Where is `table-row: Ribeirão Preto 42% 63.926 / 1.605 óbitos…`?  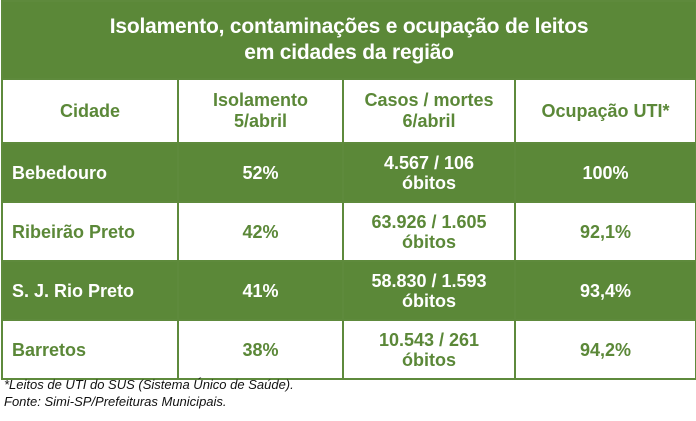
table-row: Ribeirão Preto 42% 63.926 / 1.605 óbitos… is located at coordinates (348, 231).